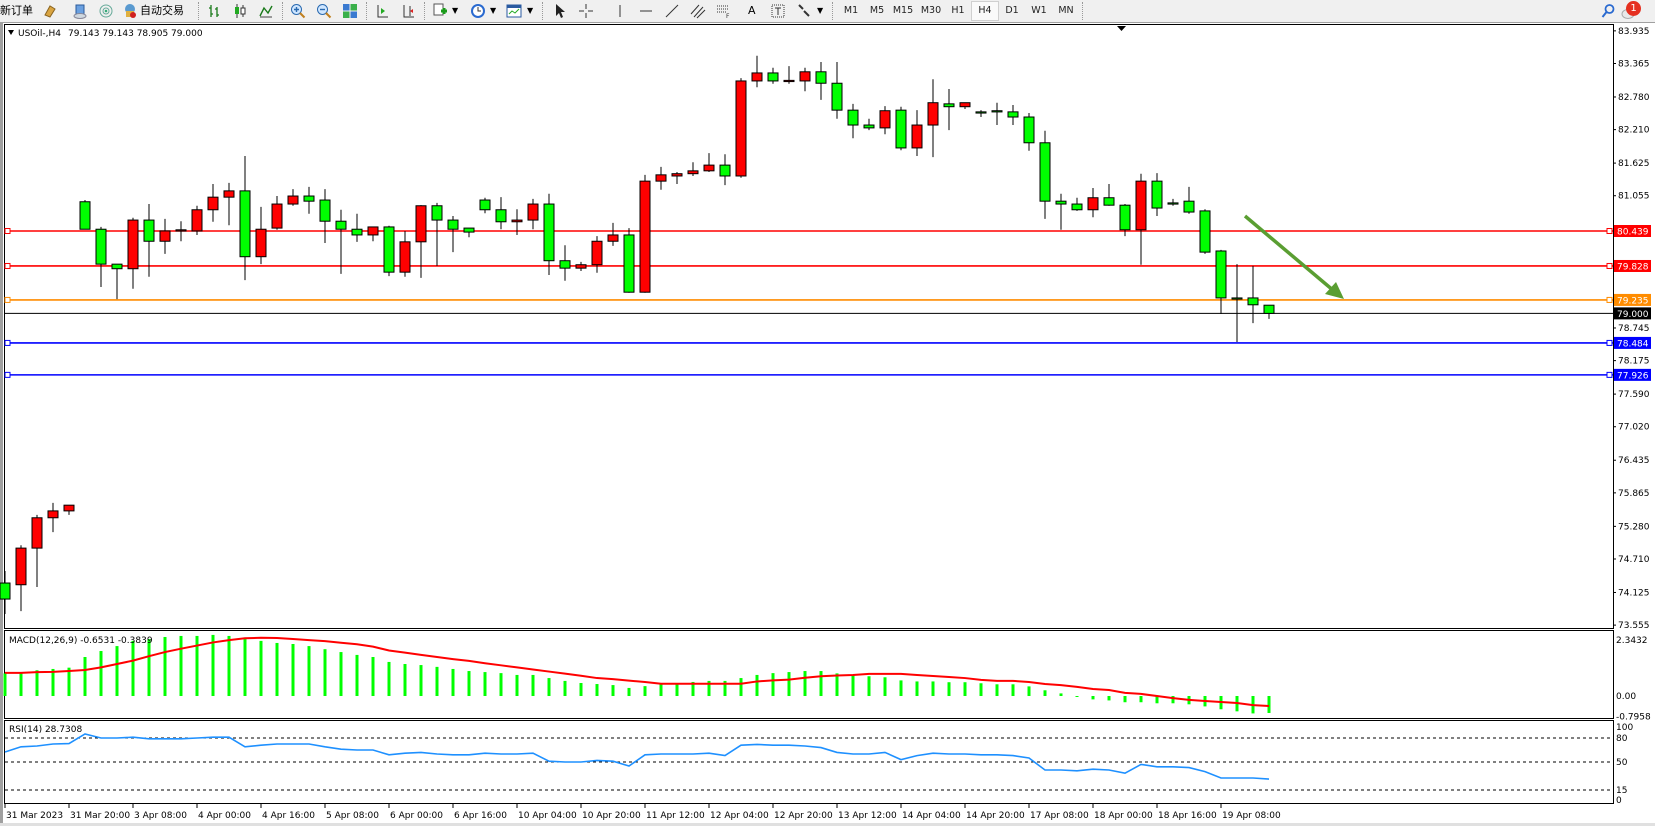  I want to click on macd-label: MACD(12,26,9) -0.6531 -0.3839, so click(81, 641).